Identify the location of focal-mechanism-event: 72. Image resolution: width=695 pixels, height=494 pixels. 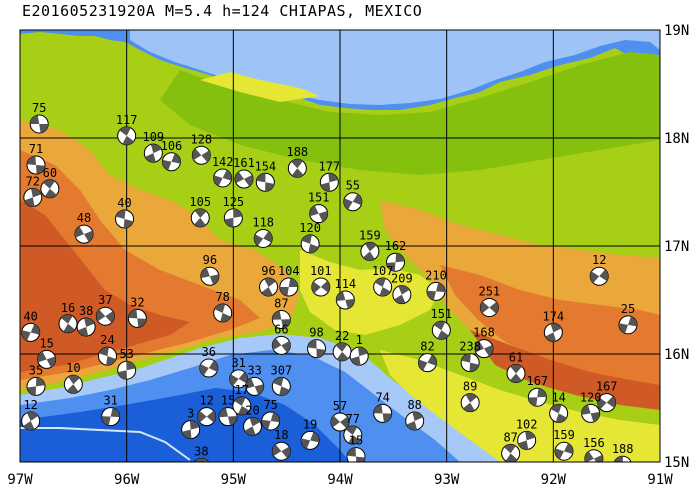
(33, 190).